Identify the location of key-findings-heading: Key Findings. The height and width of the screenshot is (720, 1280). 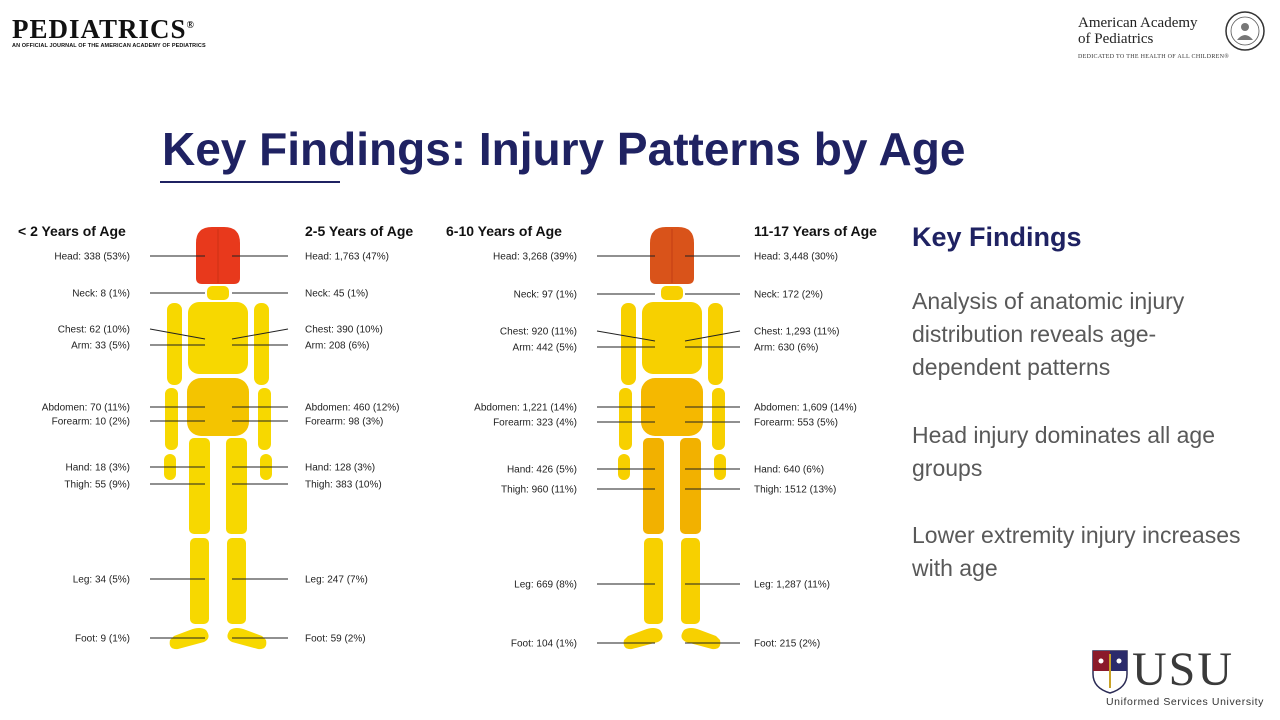
(997, 237).